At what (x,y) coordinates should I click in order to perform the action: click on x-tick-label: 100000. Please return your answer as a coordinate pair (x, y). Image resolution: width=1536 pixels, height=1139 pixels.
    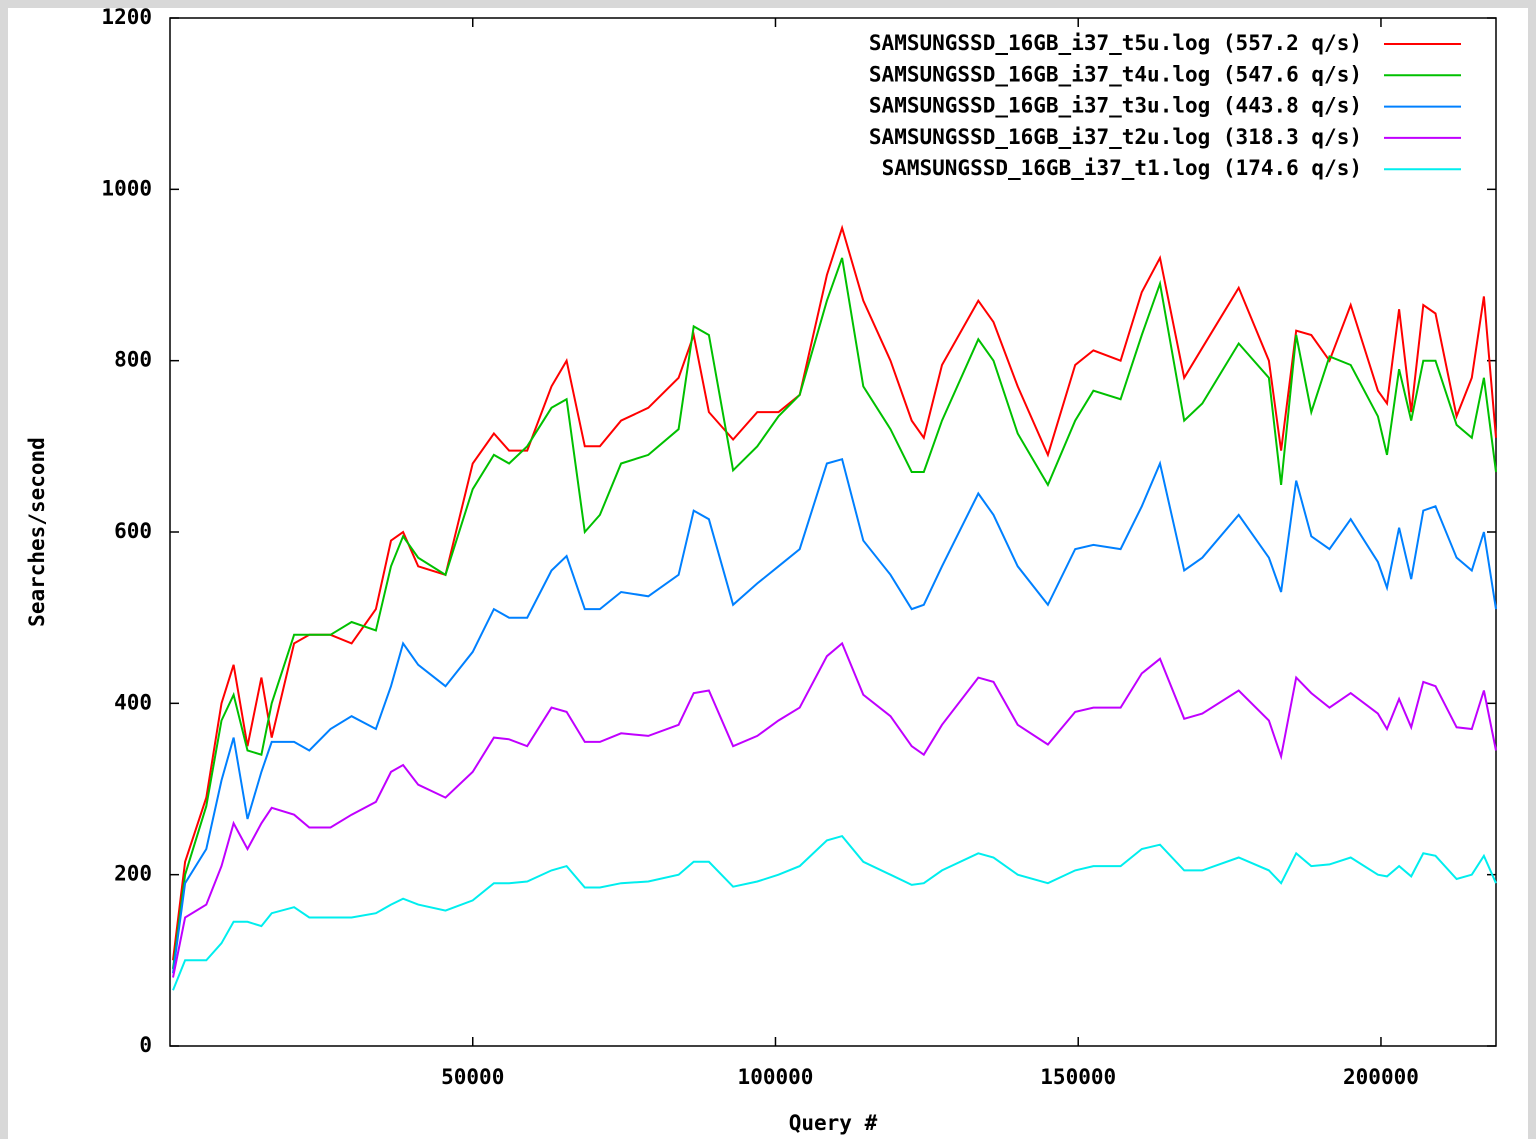
    Looking at the image, I should click on (776, 1077).